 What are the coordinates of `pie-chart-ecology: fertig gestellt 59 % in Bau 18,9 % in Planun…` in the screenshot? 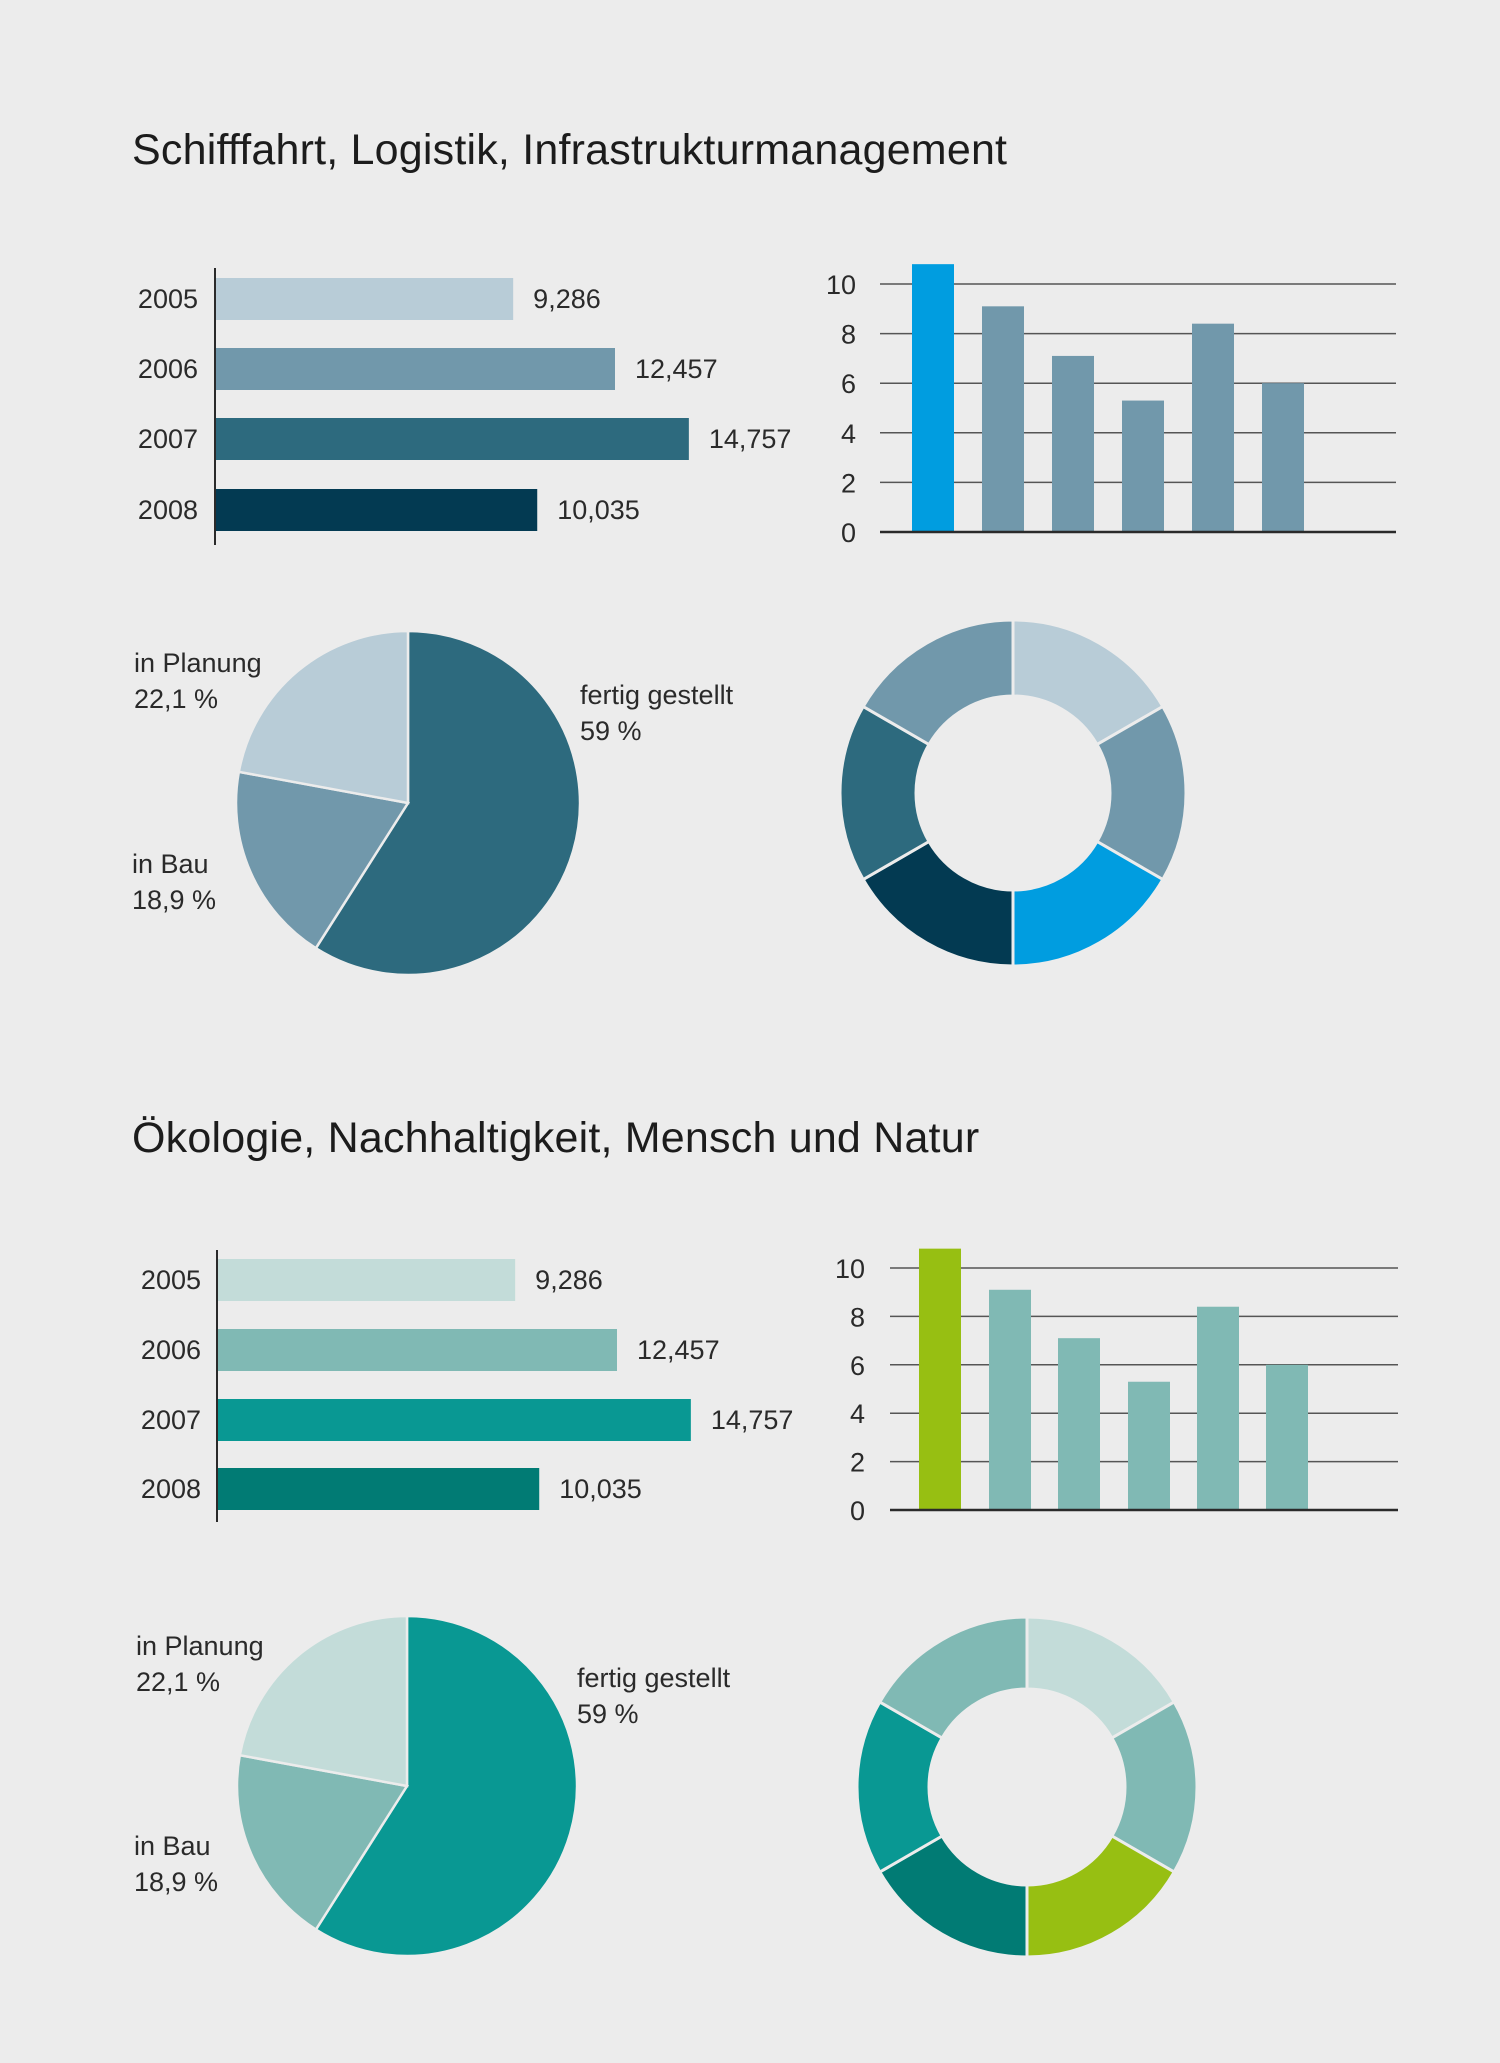 It's located at (432, 1786).